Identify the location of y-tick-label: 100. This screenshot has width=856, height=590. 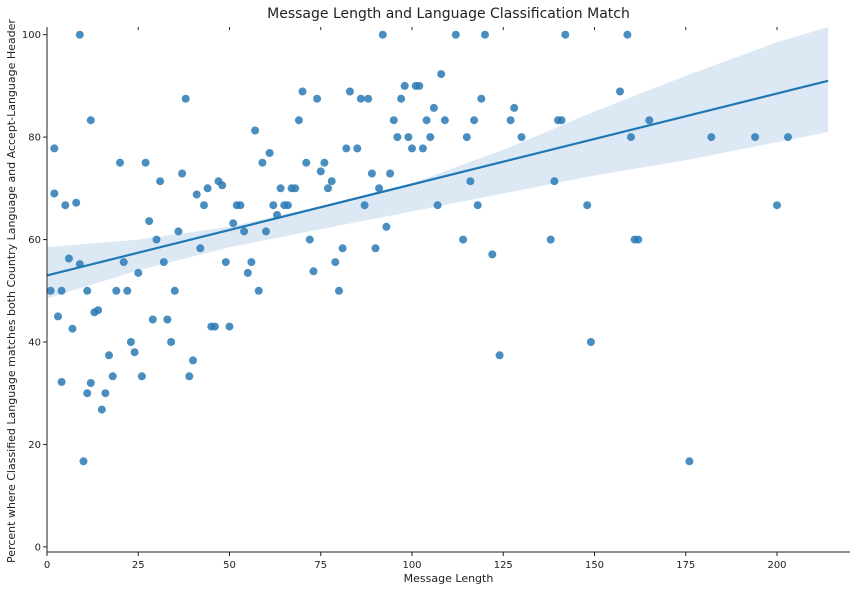
(31, 35).